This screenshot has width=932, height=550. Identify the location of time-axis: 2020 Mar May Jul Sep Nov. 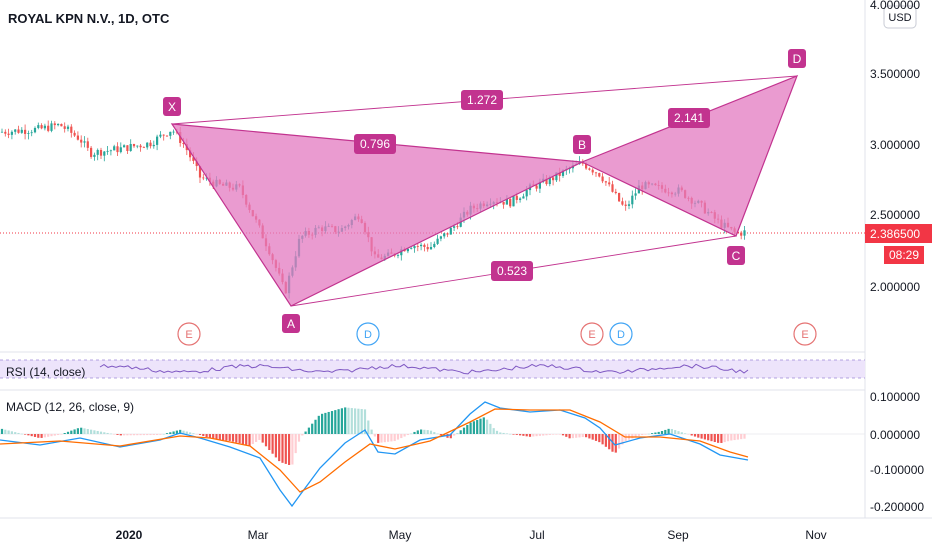
(471, 535).